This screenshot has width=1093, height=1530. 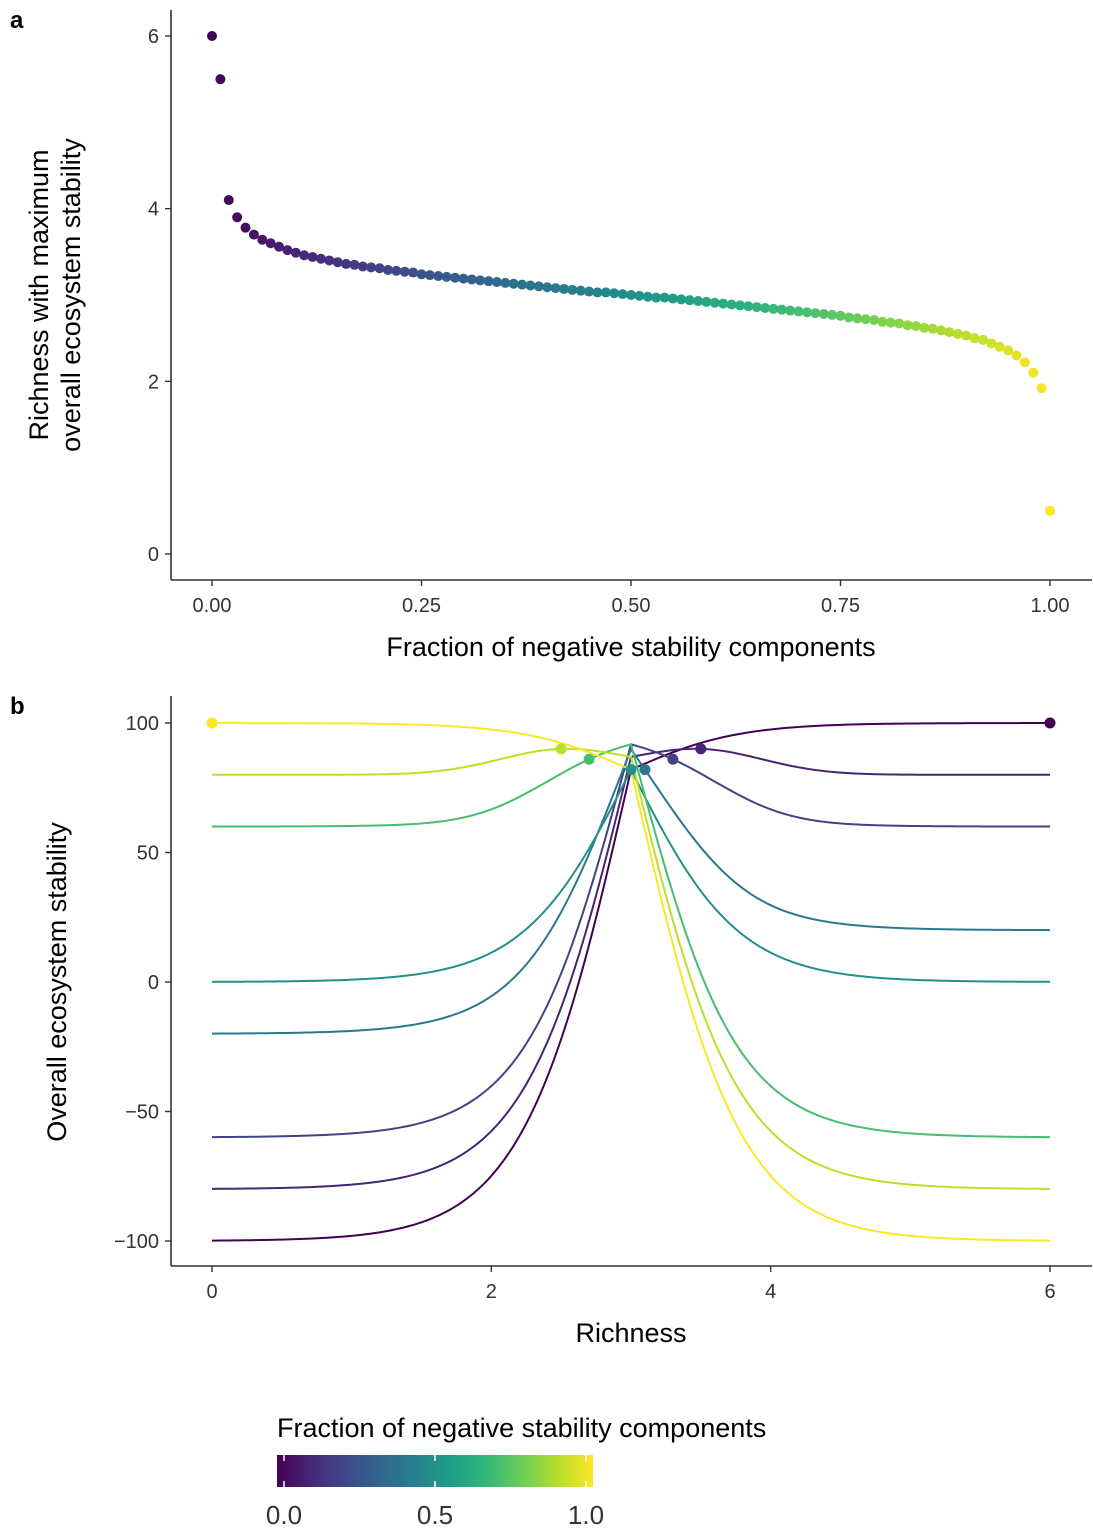 I want to click on panel-b-peak-points, so click(x=631, y=746).